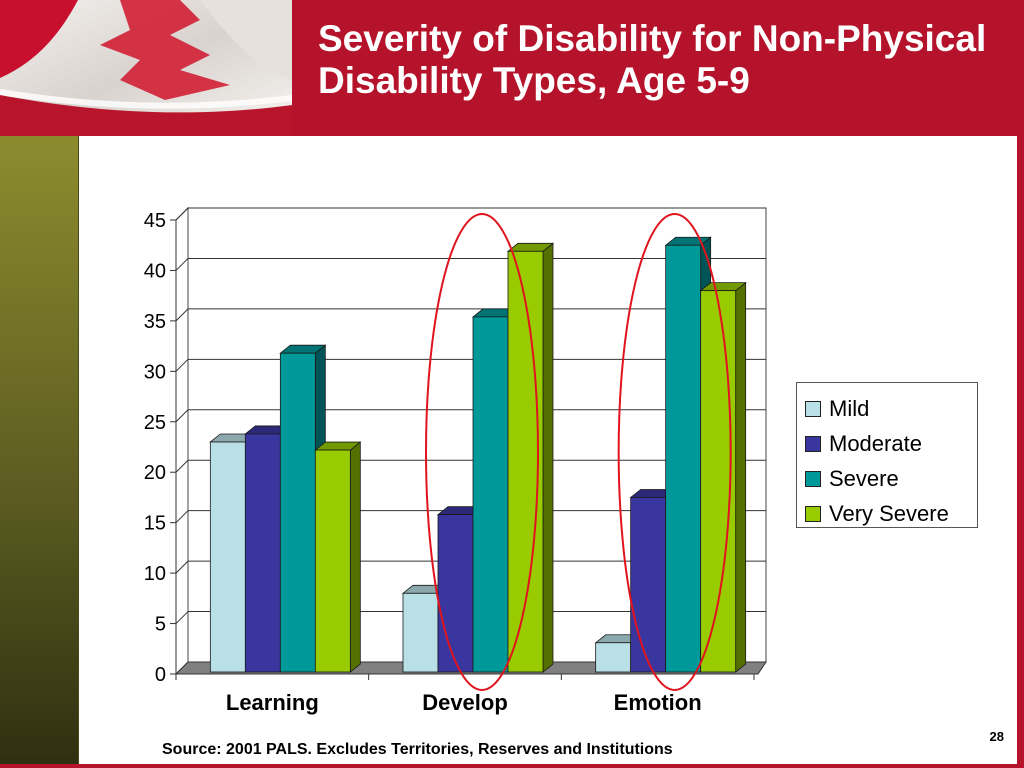  What do you see at coordinates (849, 408) in the screenshot?
I see `legend-label-mild: Mild` at bounding box center [849, 408].